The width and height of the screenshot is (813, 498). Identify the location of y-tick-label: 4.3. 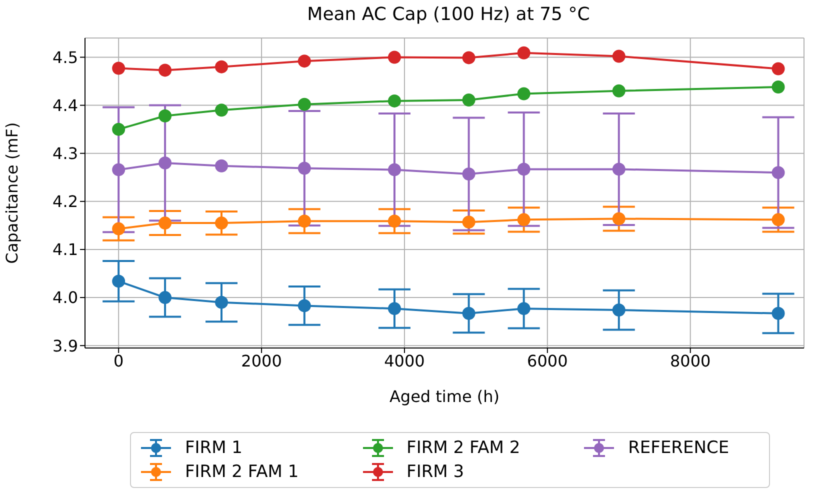
(65, 154).